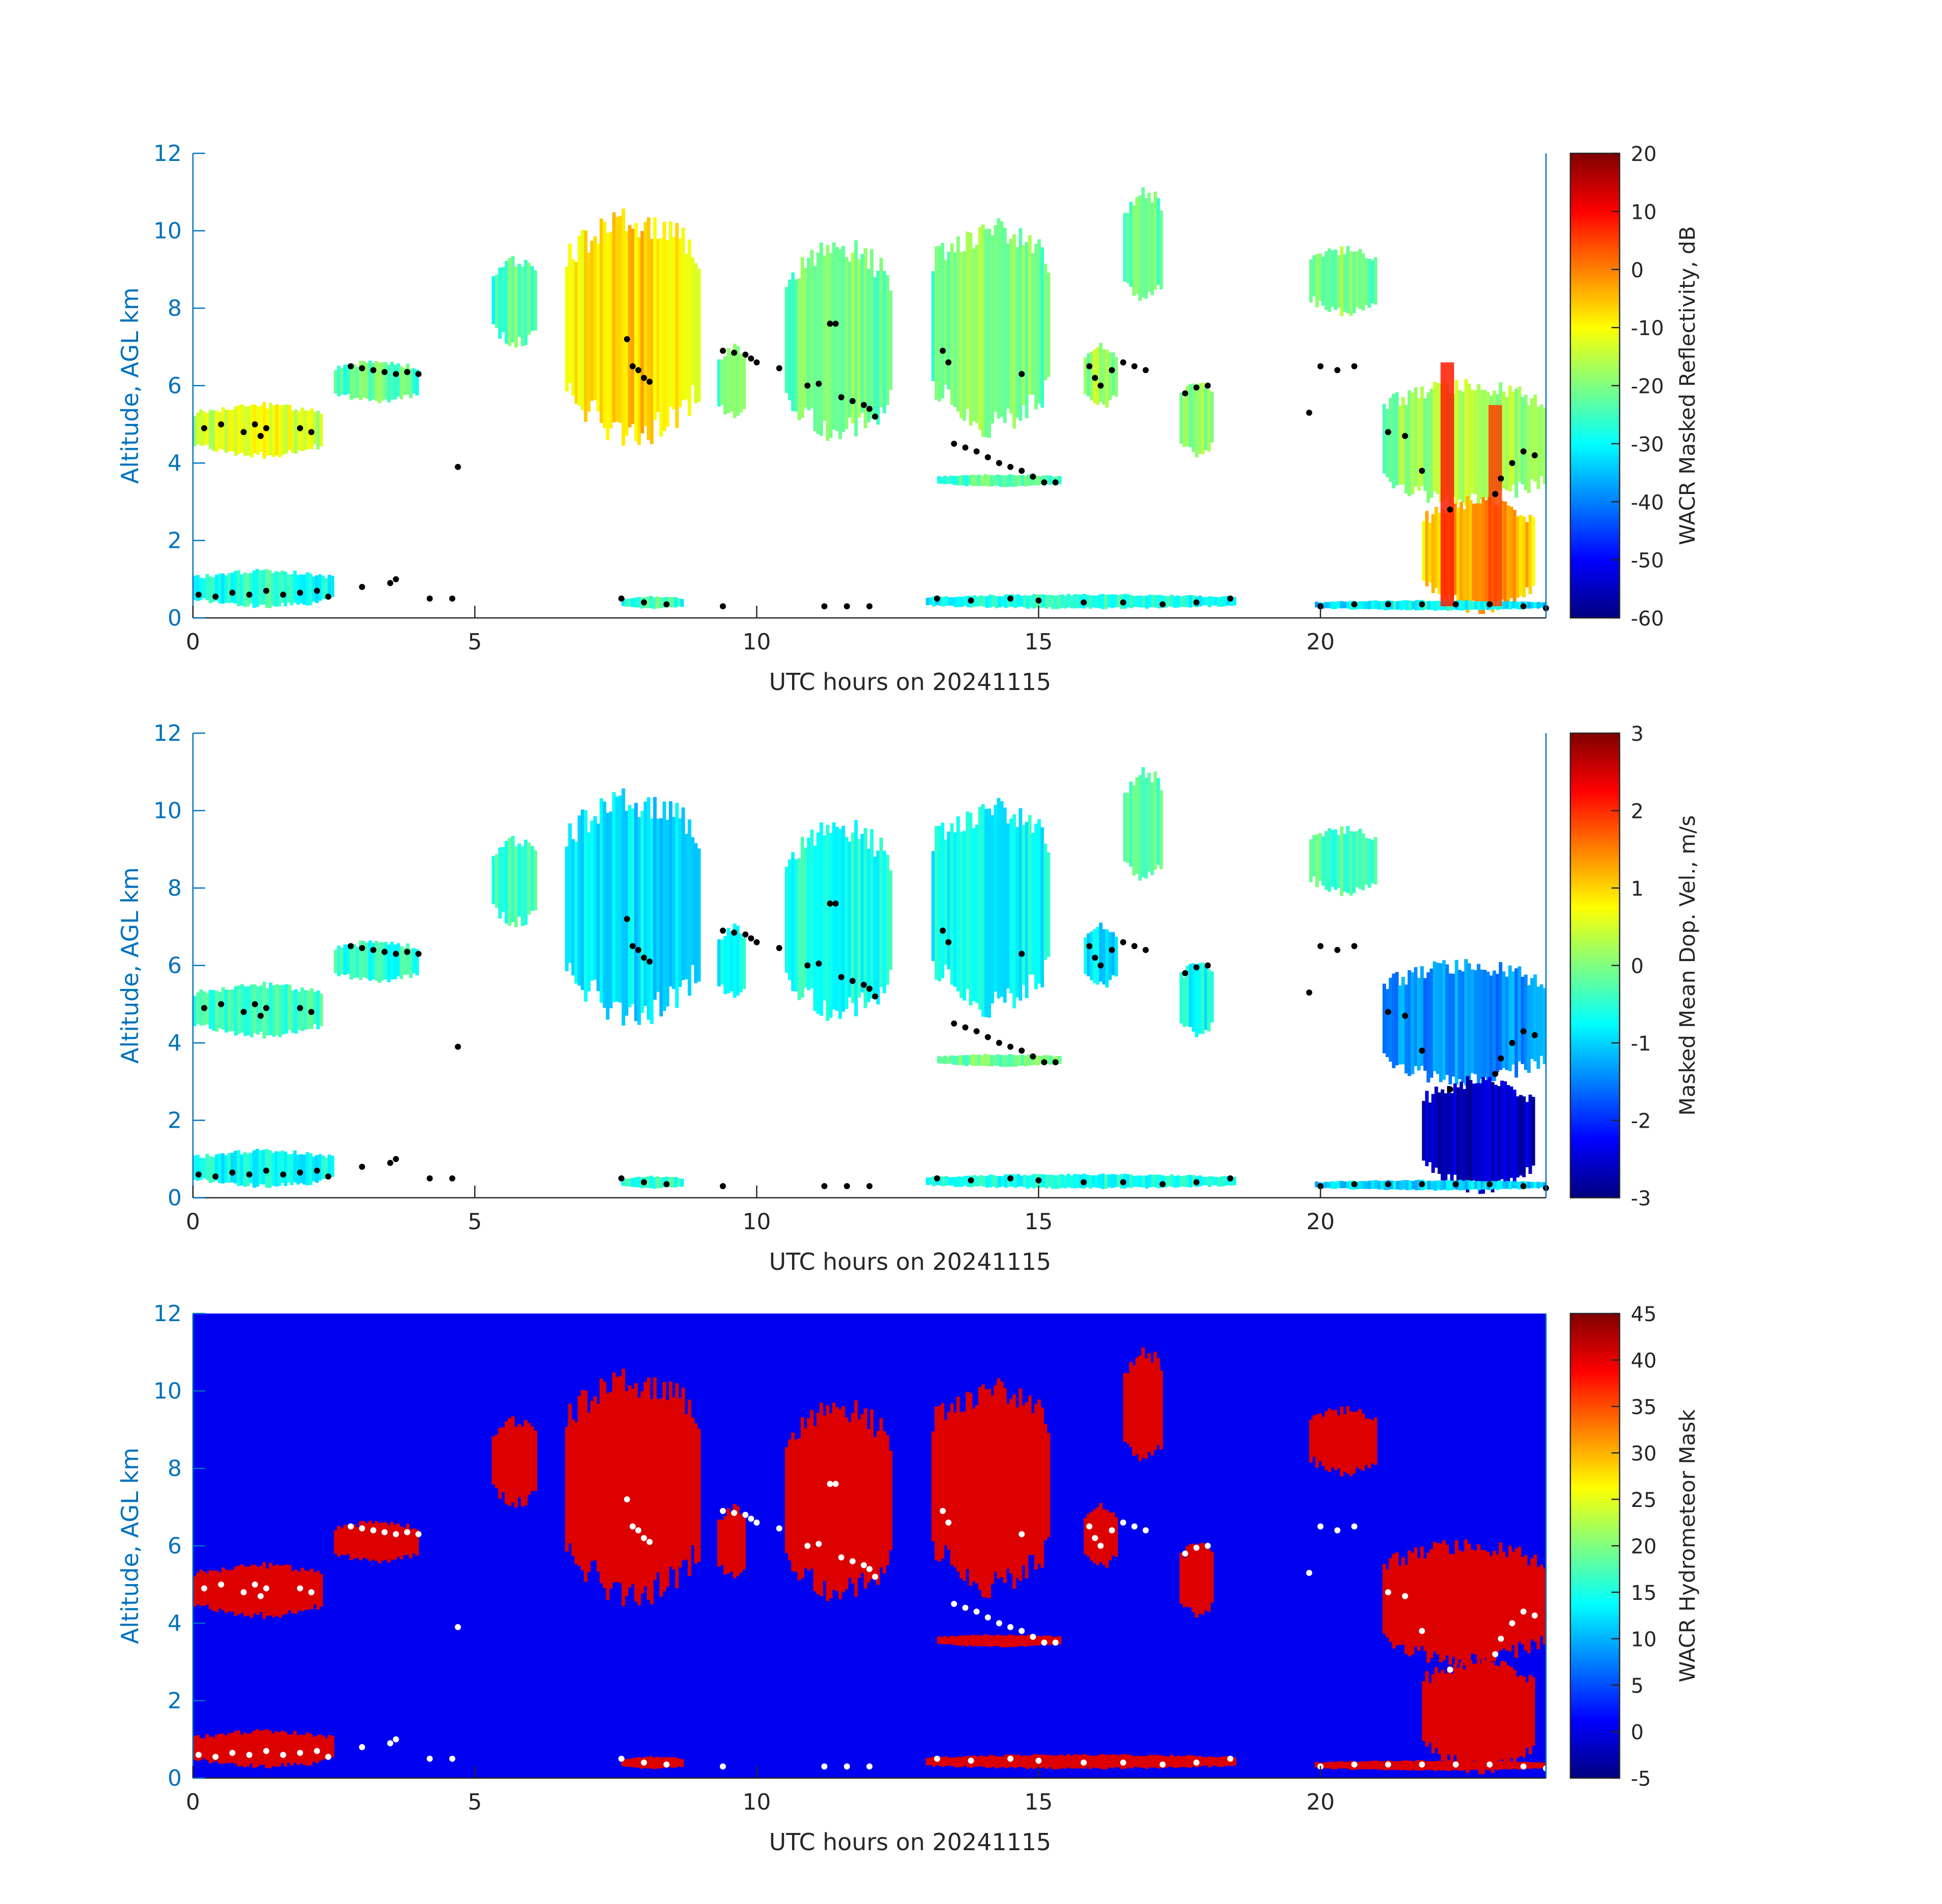  What do you see at coordinates (475, 642) in the screenshot?
I see `x-tick-label: 5` at bounding box center [475, 642].